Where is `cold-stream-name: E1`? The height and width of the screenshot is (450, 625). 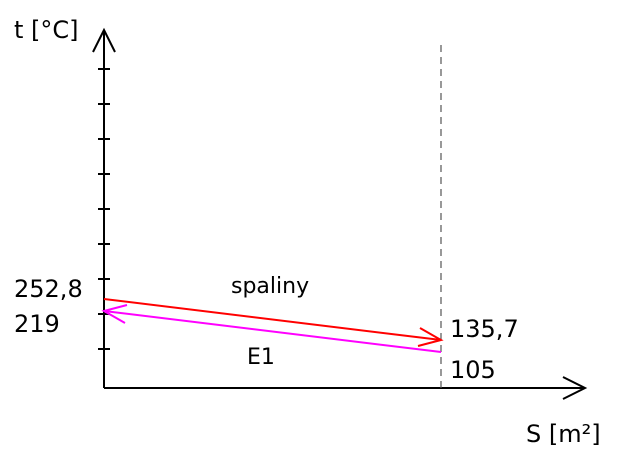 cold-stream-name: E1 is located at coordinates (261, 357).